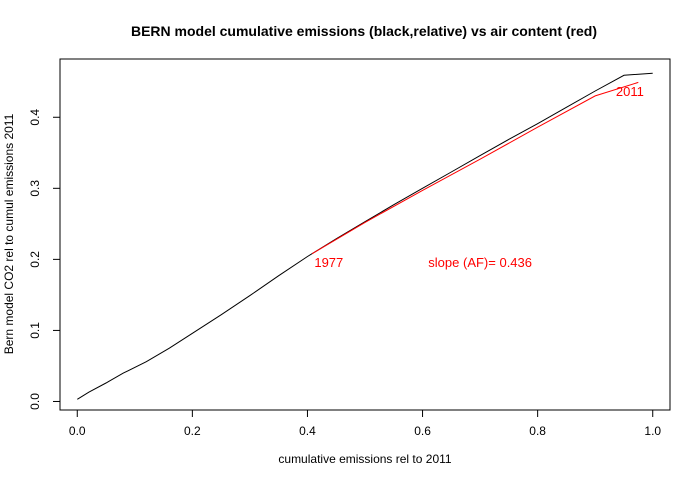 This screenshot has height=480, width=700. I want to click on annotation-label: 1977, so click(328, 262).